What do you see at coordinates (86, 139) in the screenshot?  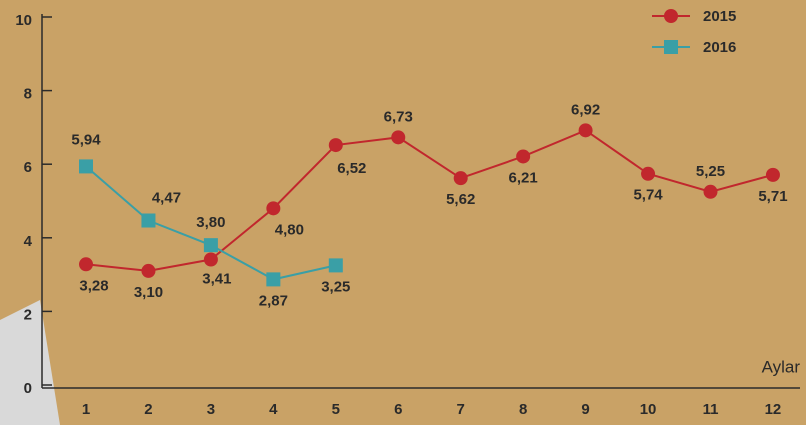 I see `data-label: 5,94` at bounding box center [86, 139].